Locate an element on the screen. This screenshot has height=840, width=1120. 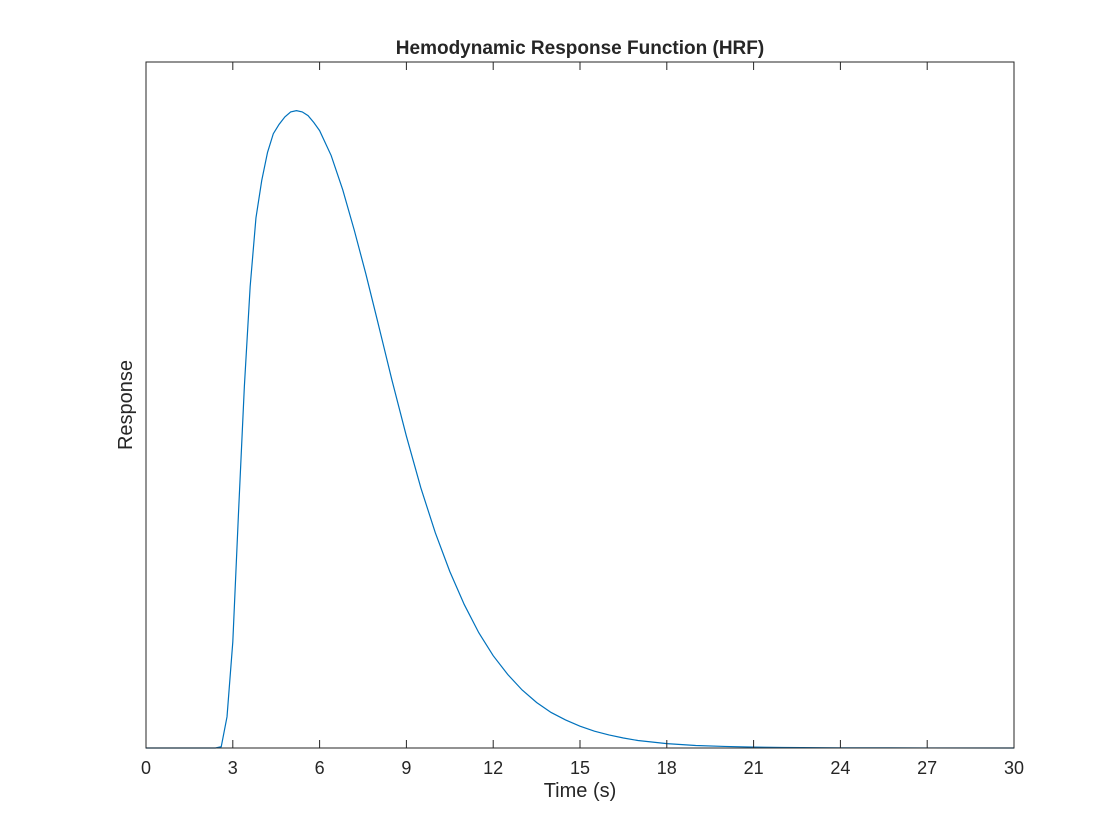
x-tick-label: 9 is located at coordinates (406, 768).